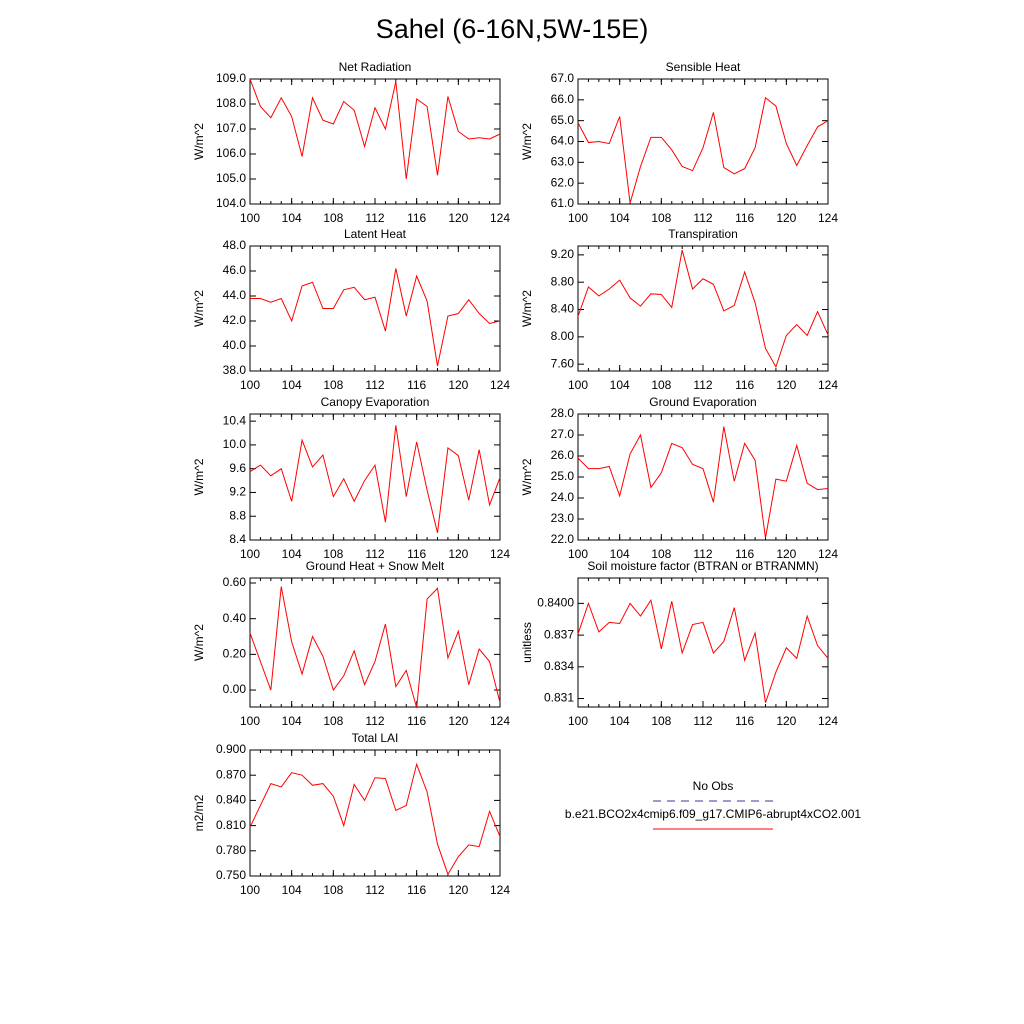  Describe the element at coordinates (231, 78) in the screenshot. I see `y-tick-label: 109.0` at that location.